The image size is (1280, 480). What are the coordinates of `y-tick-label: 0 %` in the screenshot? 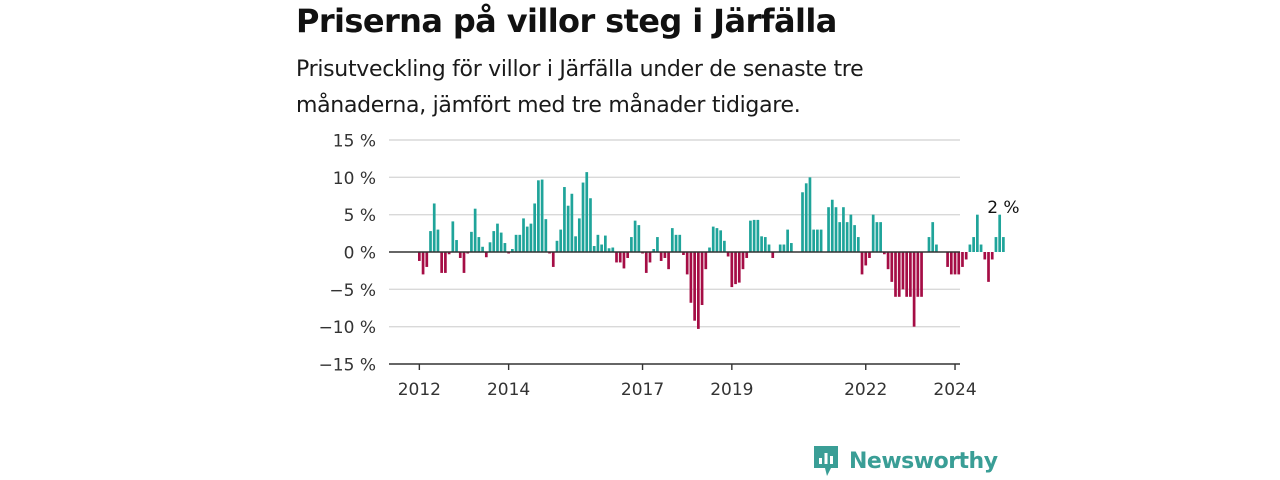 It's located at (360, 254).